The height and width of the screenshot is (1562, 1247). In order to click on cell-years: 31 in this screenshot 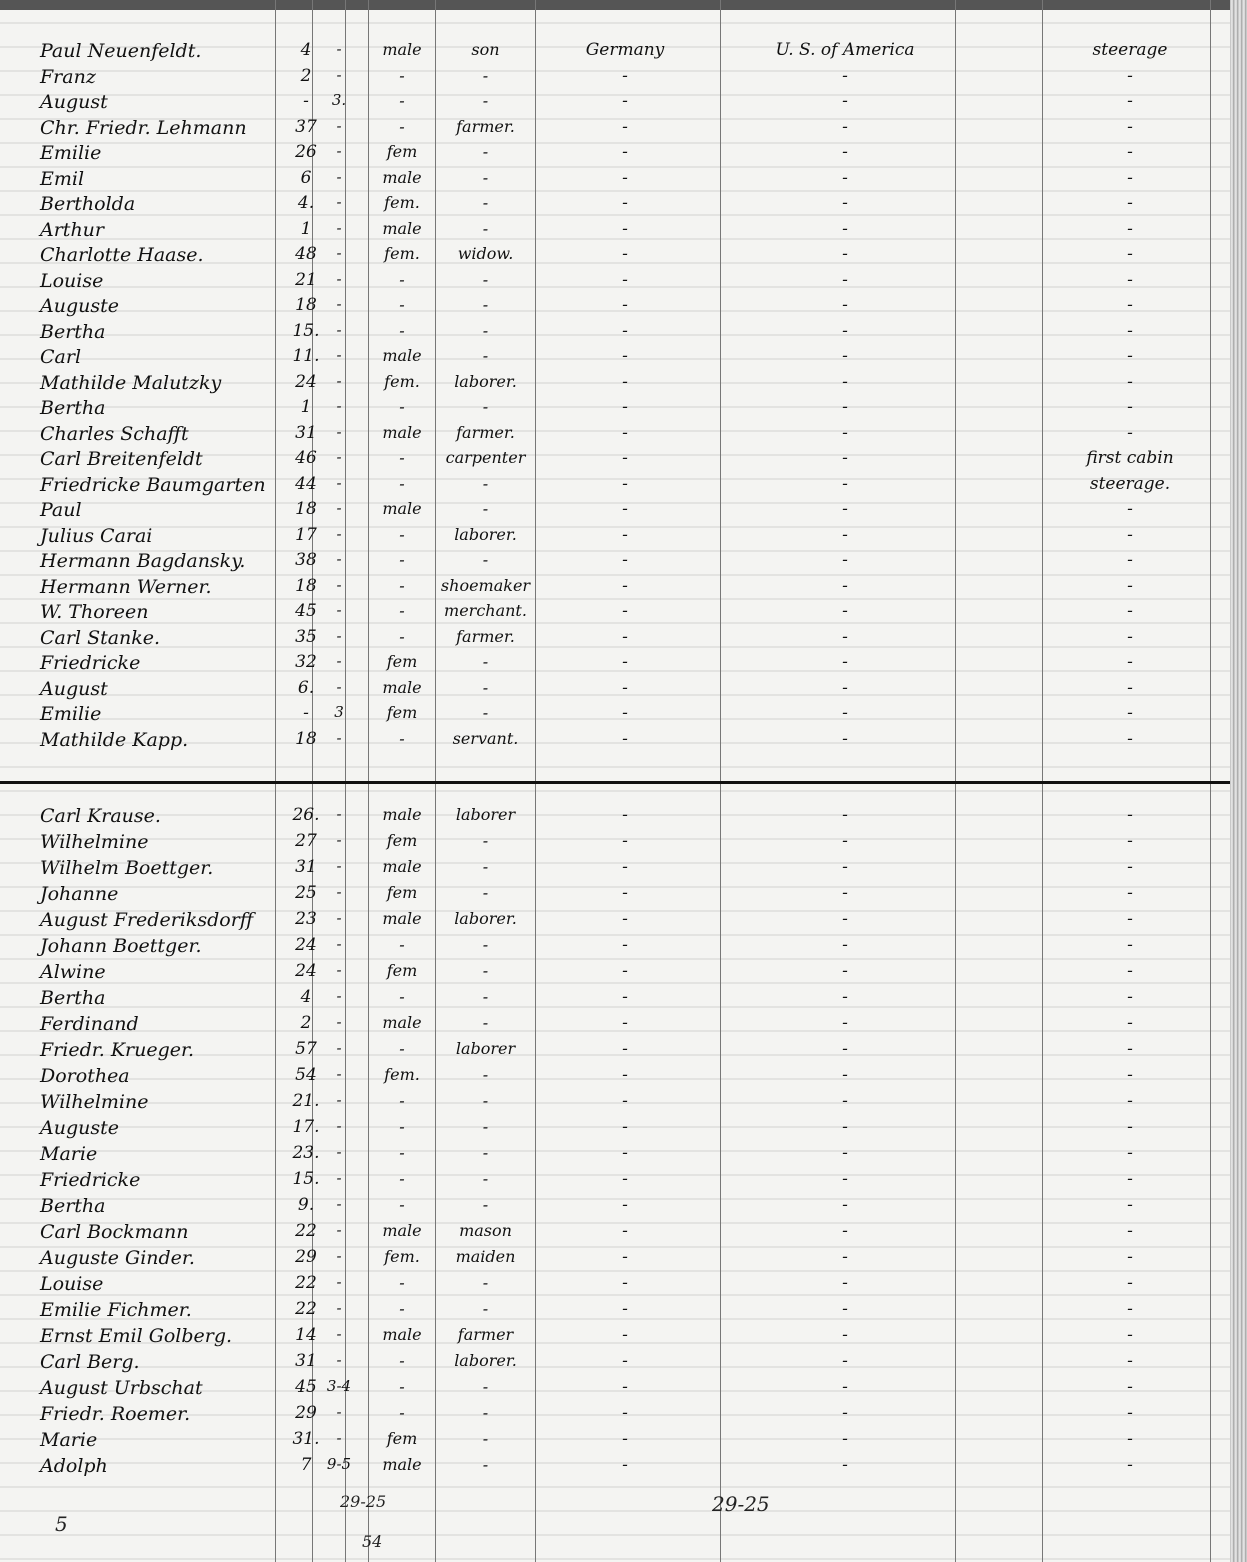, I will do `click(306, 432)`.